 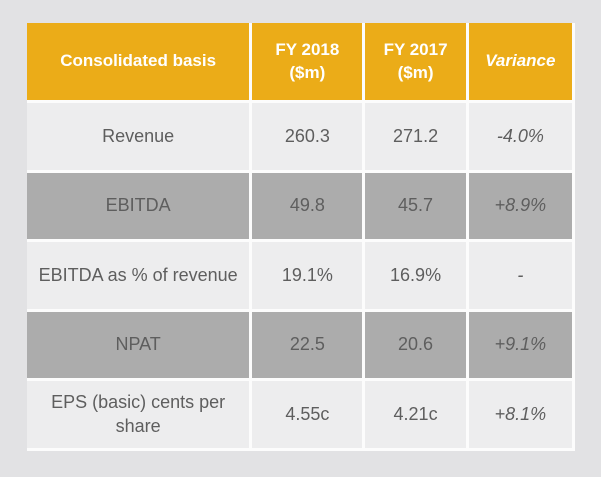 I want to click on row-ebitda-margin-variance: -, so click(x=520, y=275).